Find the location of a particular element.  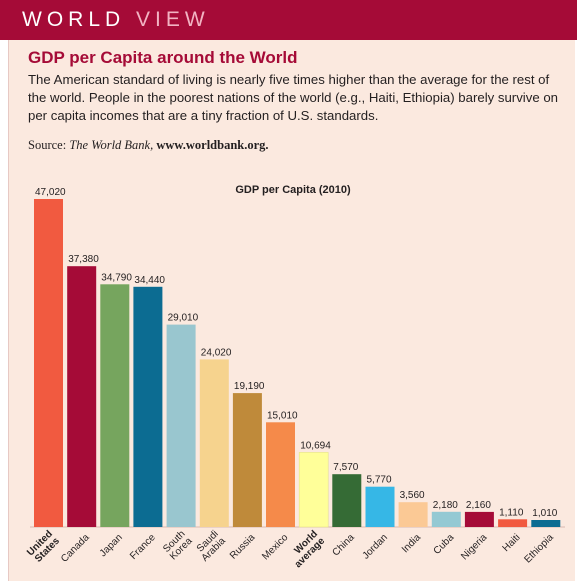

value-label-saudi-arabia: 24,020 is located at coordinates (216, 352).